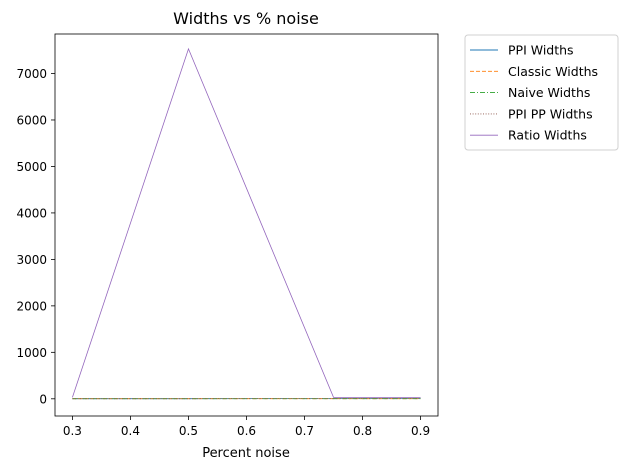 The width and height of the screenshot is (624, 470). What do you see at coordinates (362, 431) in the screenshot?
I see `x-tick-label: 0.8` at bounding box center [362, 431].